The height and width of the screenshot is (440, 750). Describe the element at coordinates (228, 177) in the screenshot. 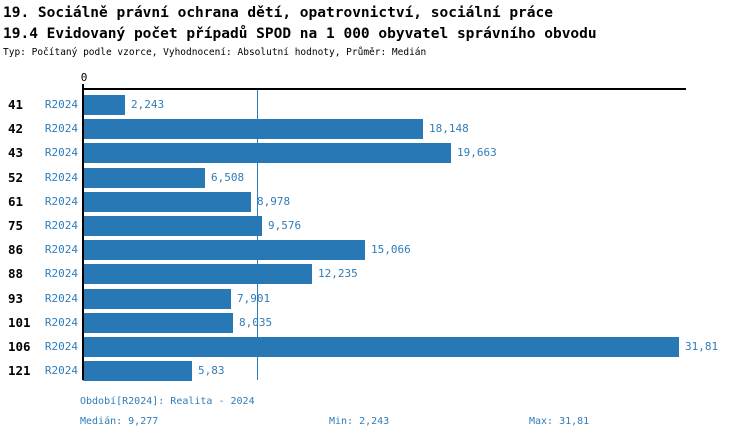

I see `bar-value-label: 6,508` at that location.